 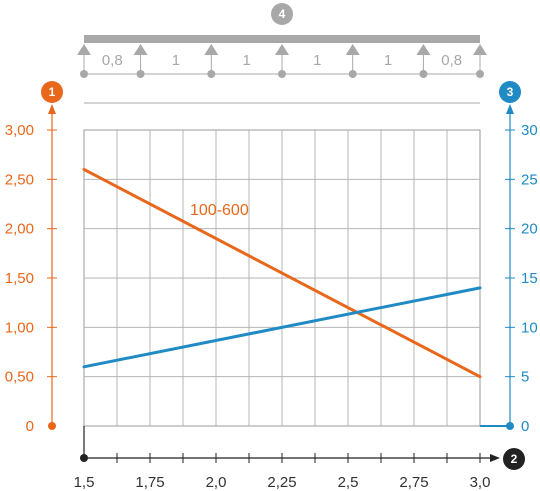 I want to click on svg-text: 4, so click(x=282, y=14).